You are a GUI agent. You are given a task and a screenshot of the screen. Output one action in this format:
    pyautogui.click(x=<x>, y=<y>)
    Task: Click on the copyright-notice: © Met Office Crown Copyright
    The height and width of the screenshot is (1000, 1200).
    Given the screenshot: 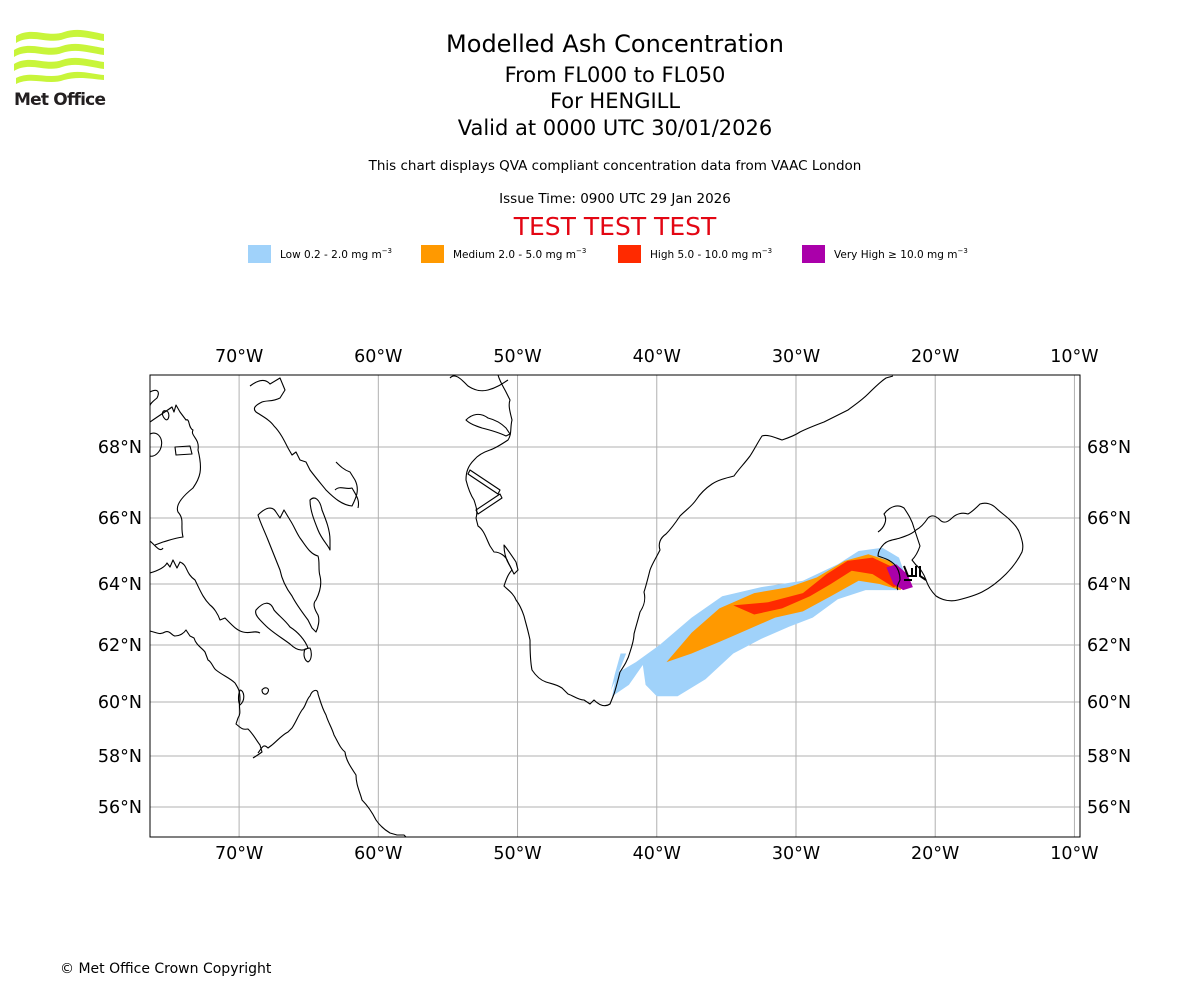 What is the action you would take?
    pyautogui.click(x=166, y=969)
    